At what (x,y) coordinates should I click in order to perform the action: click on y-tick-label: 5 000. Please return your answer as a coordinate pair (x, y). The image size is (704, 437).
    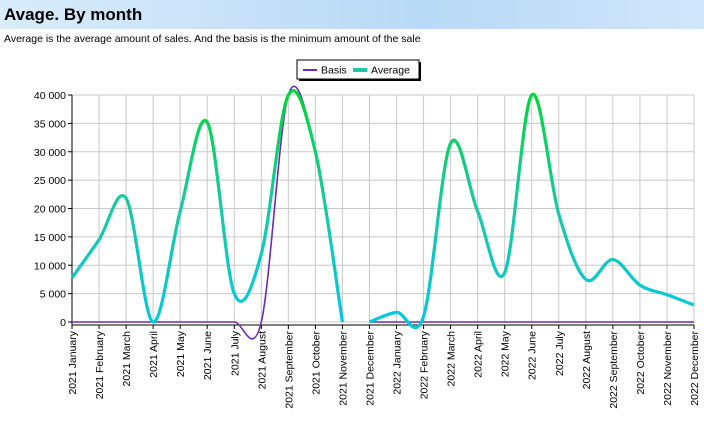
    Looking at the image, I should click on (53, 295).